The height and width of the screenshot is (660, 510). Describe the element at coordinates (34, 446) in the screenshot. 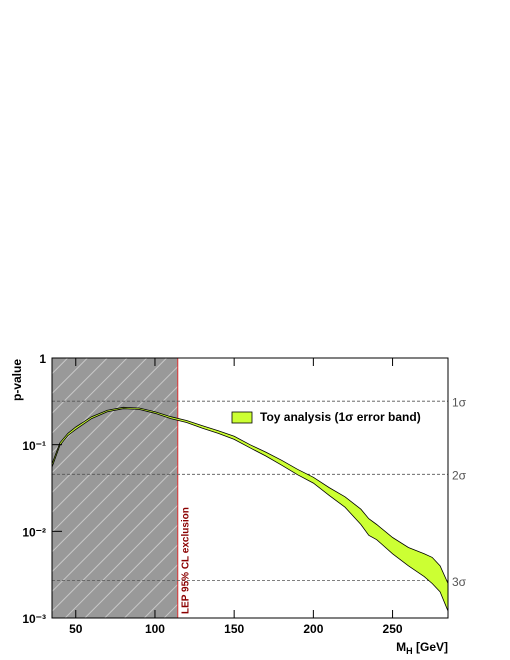

I see `y-tick-label: 10⁻¹` at that location.